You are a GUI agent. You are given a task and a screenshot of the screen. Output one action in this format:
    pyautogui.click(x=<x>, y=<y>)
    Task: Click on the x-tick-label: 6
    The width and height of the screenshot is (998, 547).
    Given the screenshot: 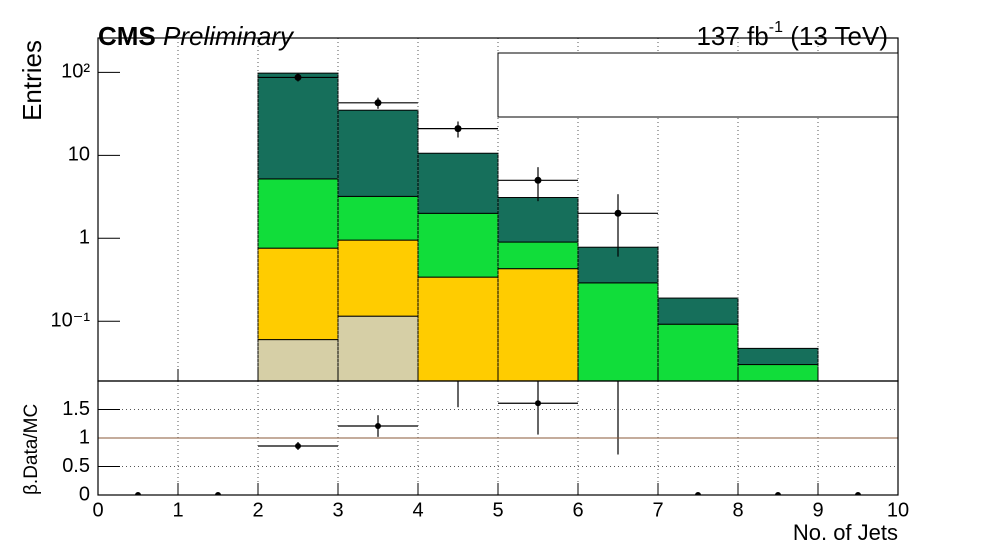 What is the action you would take?
    pyautogui.click(x=577, y=510)
    